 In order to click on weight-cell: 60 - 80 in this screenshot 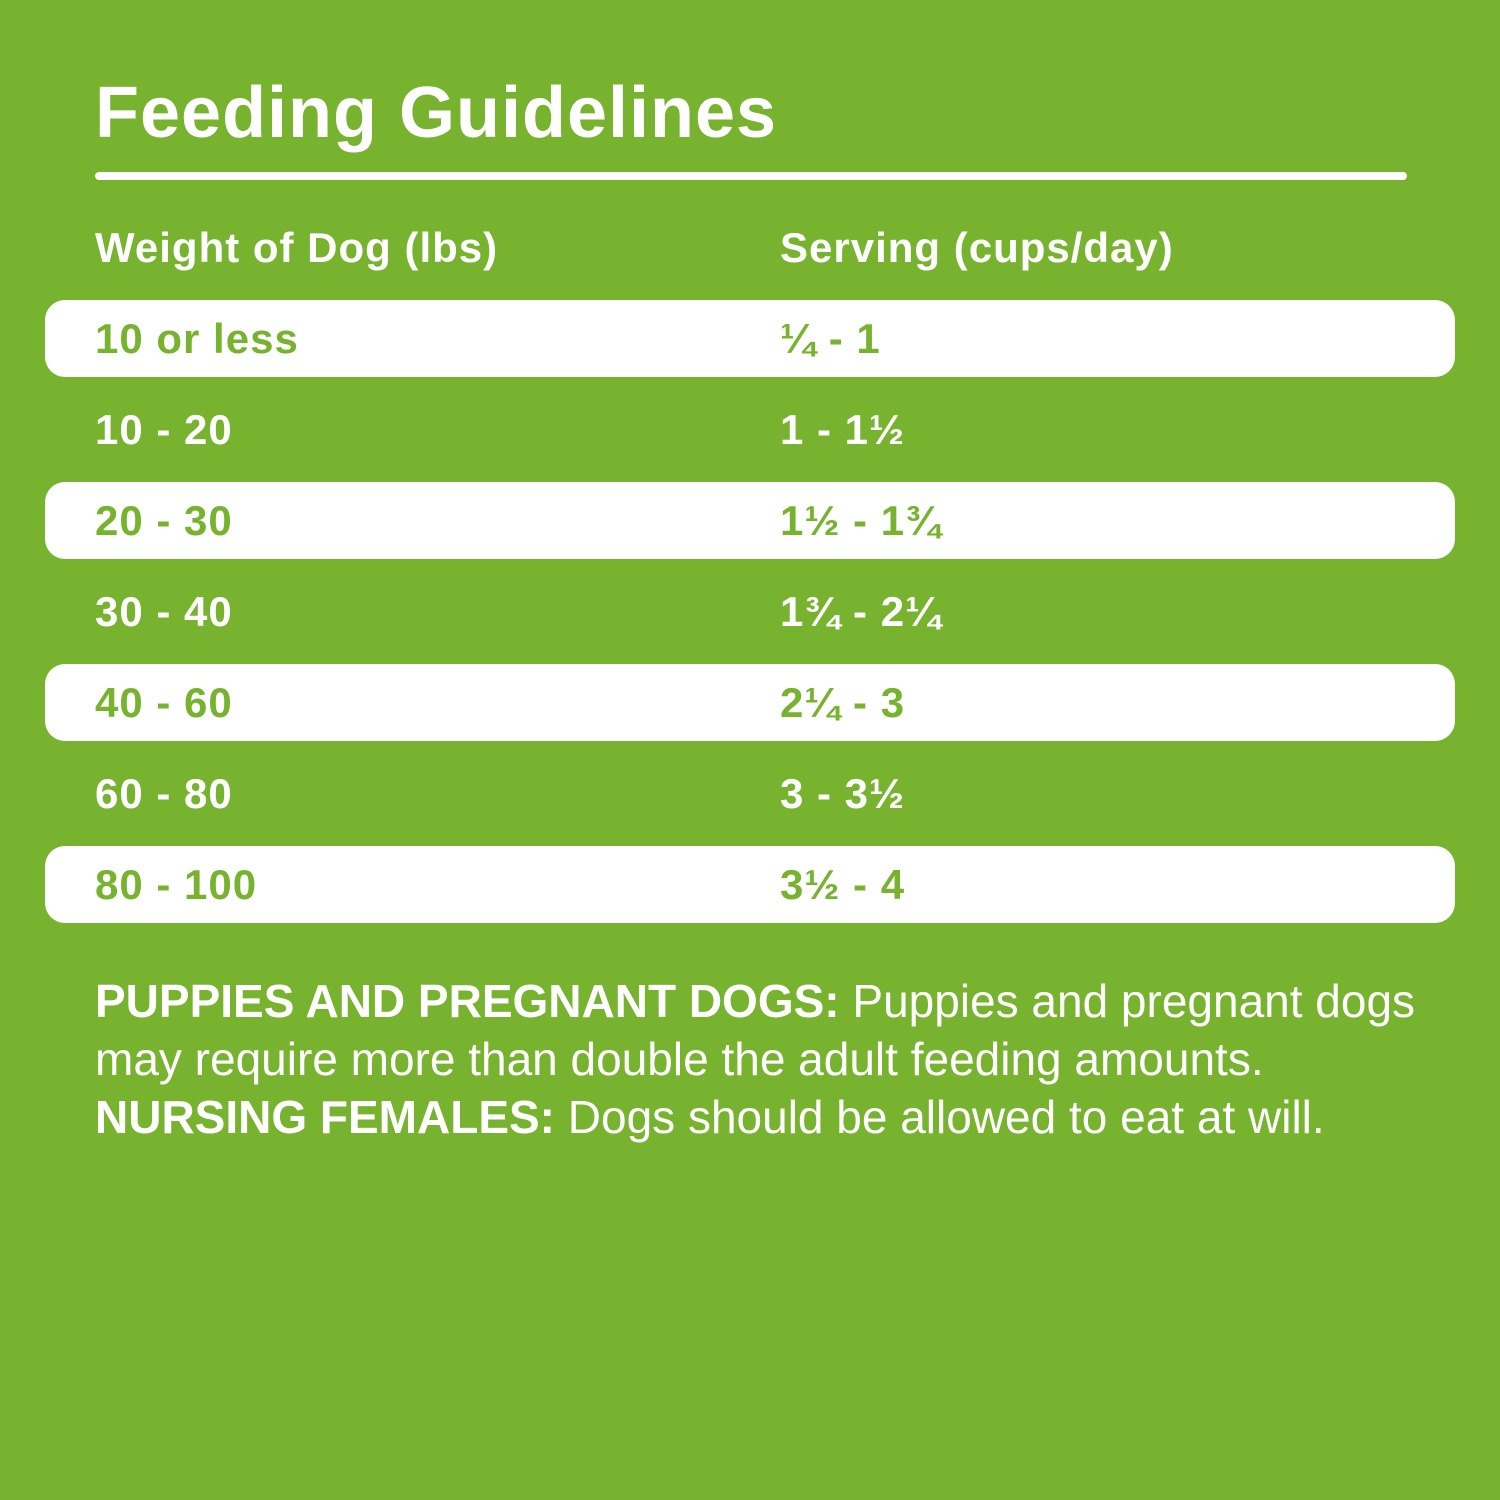, I will do `click(164, 793)`.